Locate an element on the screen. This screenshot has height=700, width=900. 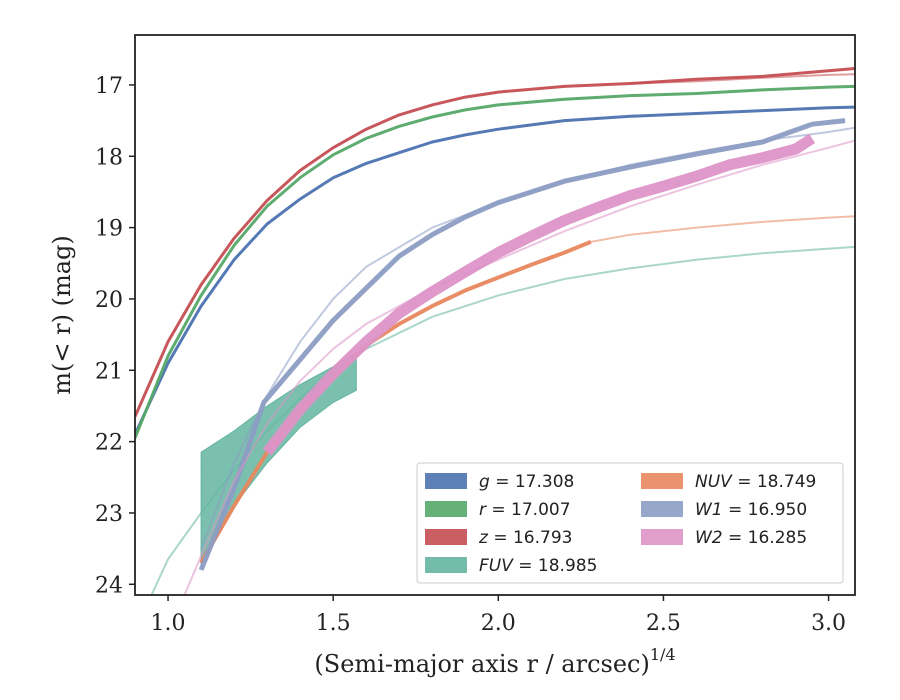
legend-frame is located at coordinates (630, 523).